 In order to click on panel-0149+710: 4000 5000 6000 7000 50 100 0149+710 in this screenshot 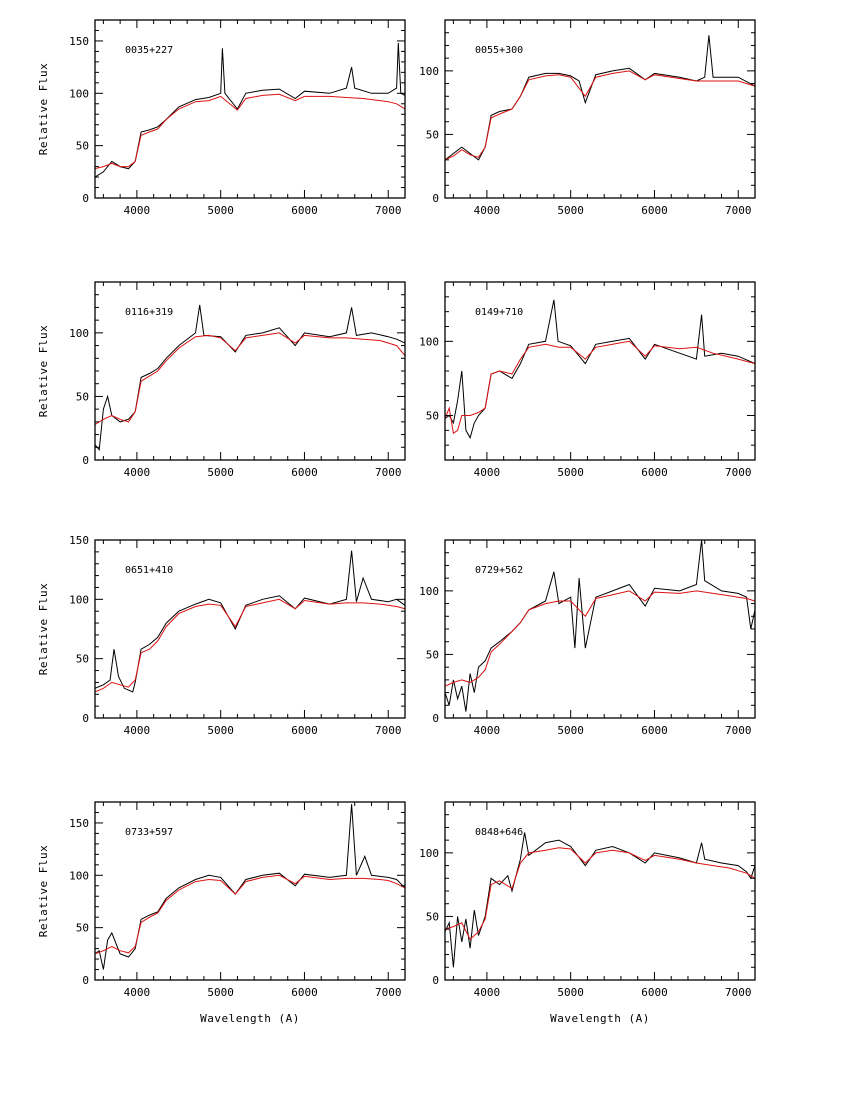, I will do `click(587, 380)`.